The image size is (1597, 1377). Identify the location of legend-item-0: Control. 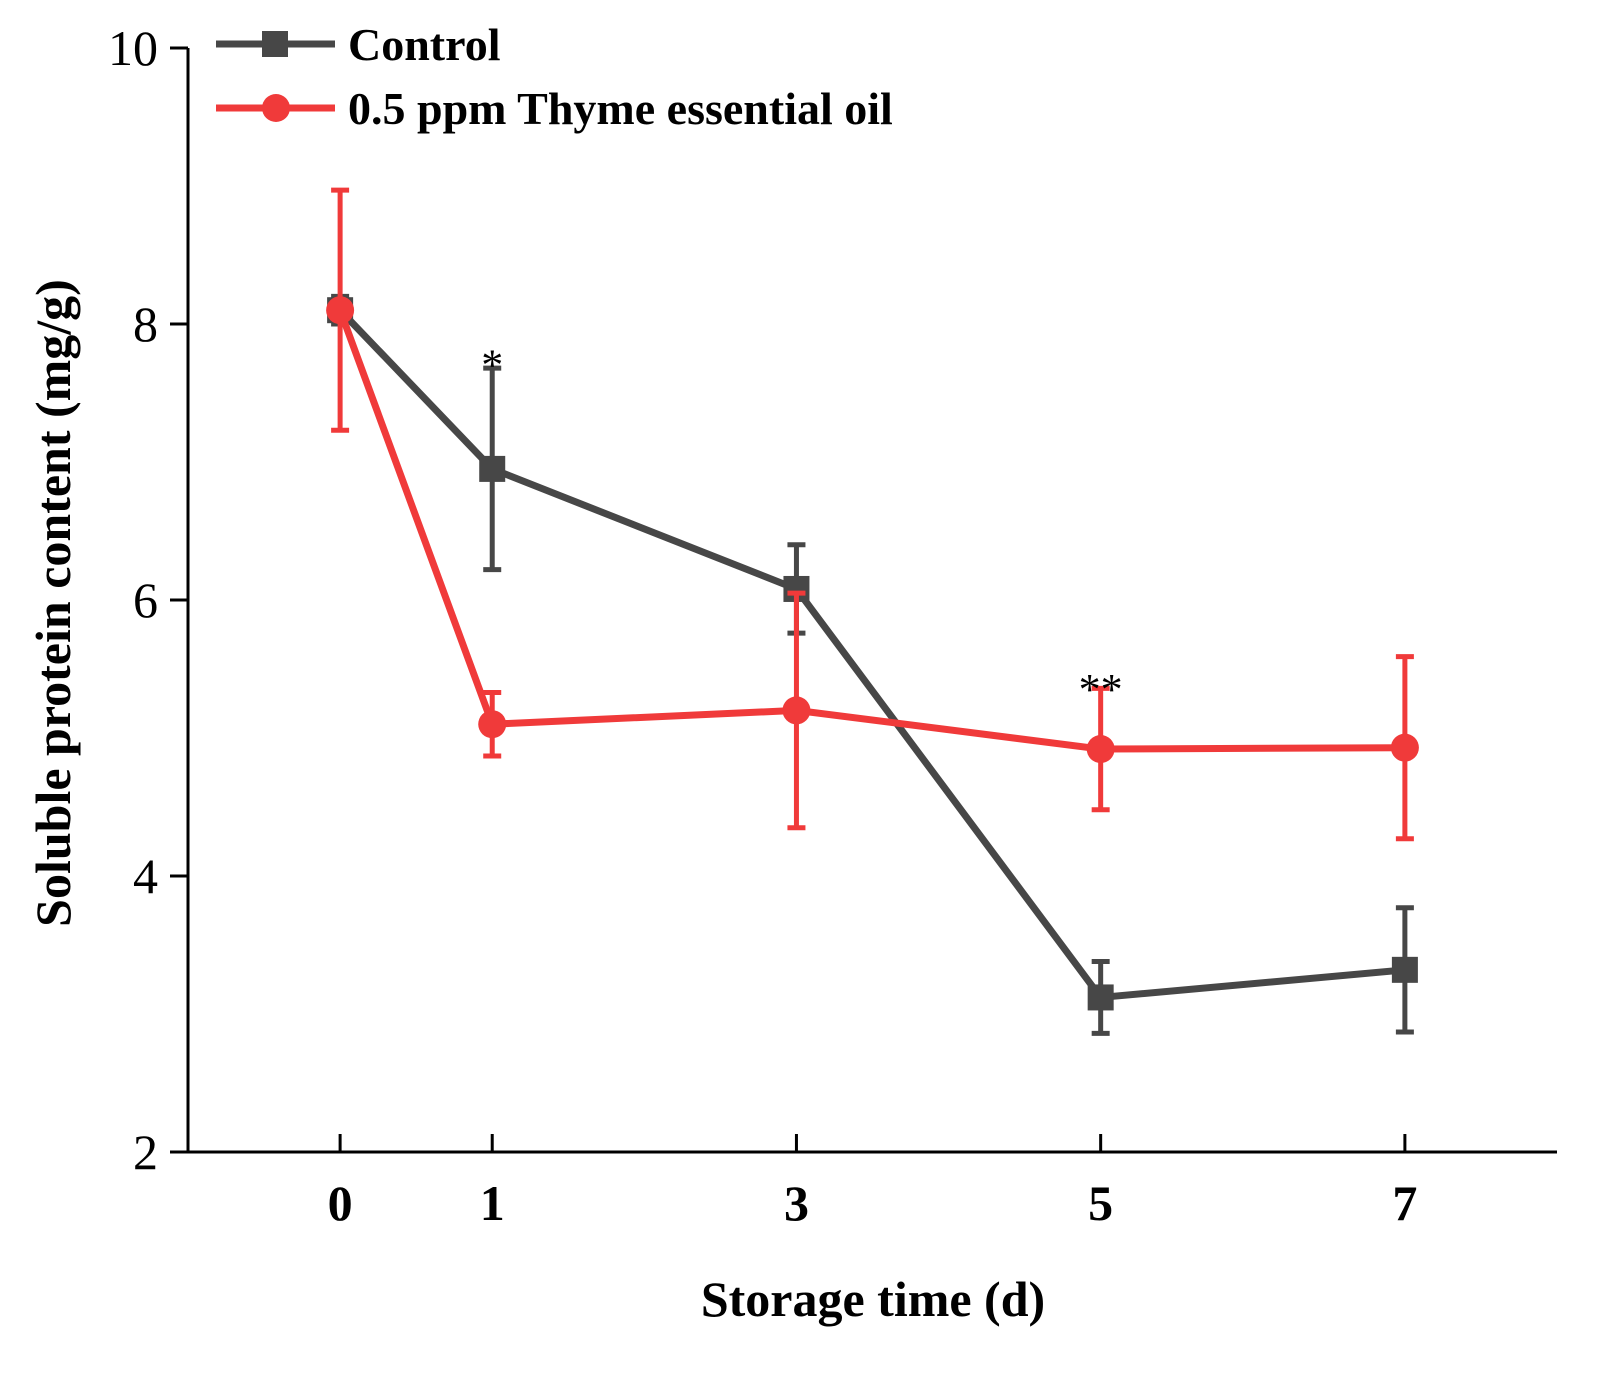
(358, 44).